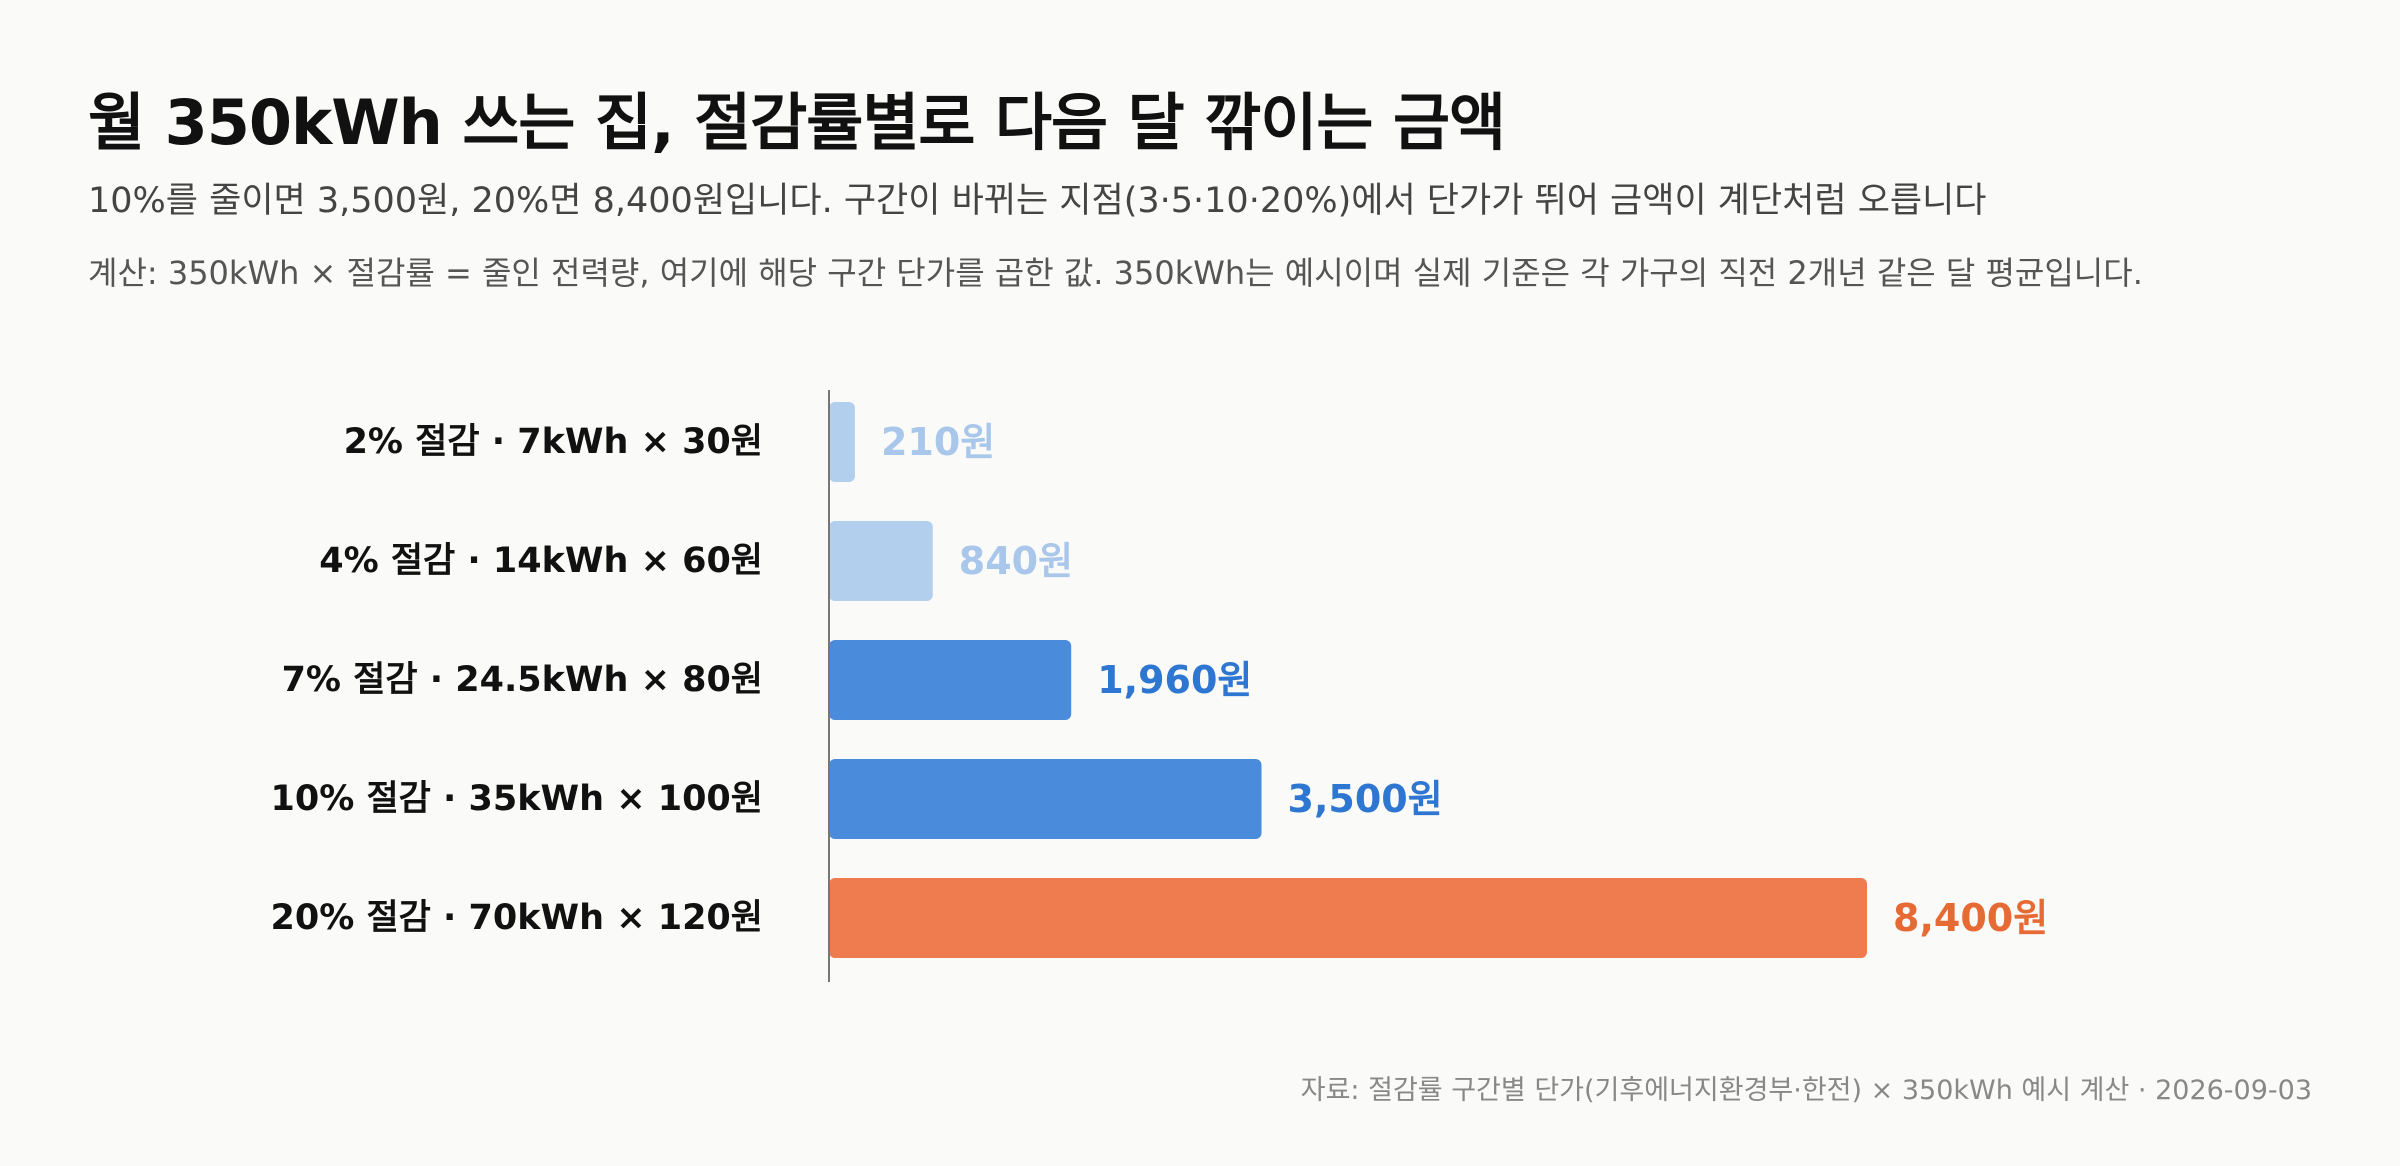  I want to click on chart-title: 월 350kWh 쓰는 집, 절감률별로 다음 달 깎이는 금액, so click(797, 122).